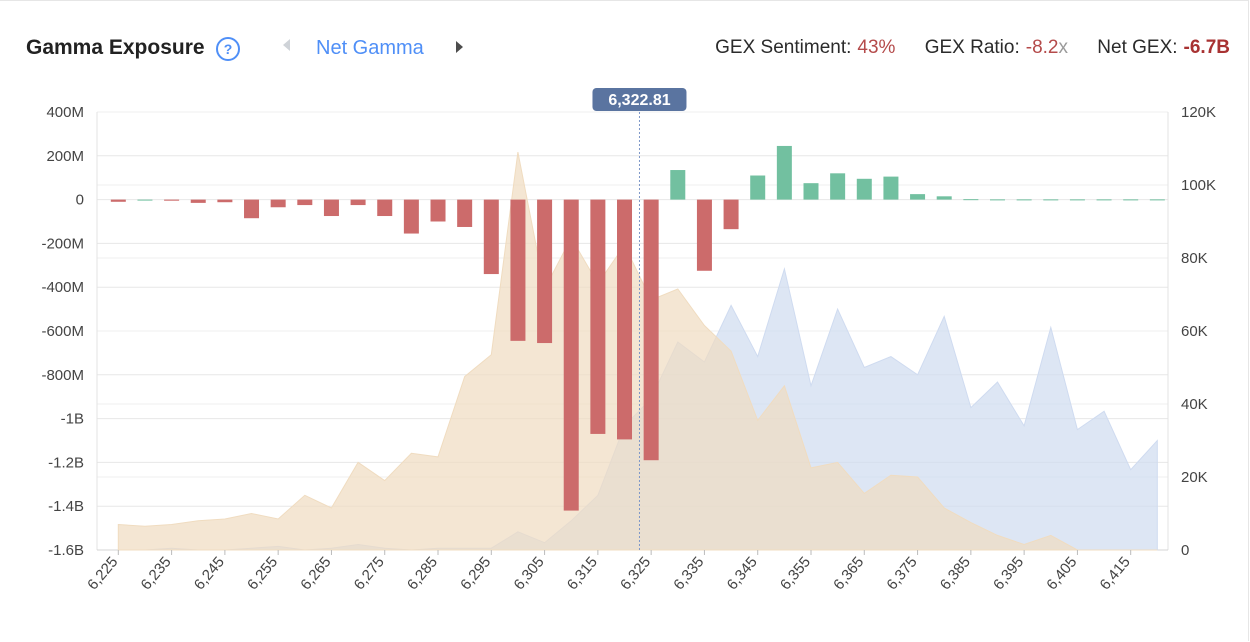 The image size is (1250, 642). Describe the element at coordinates (972, 47) in the screenshot. I see `gex-ratio-label: GEX Ratio:` at that location.